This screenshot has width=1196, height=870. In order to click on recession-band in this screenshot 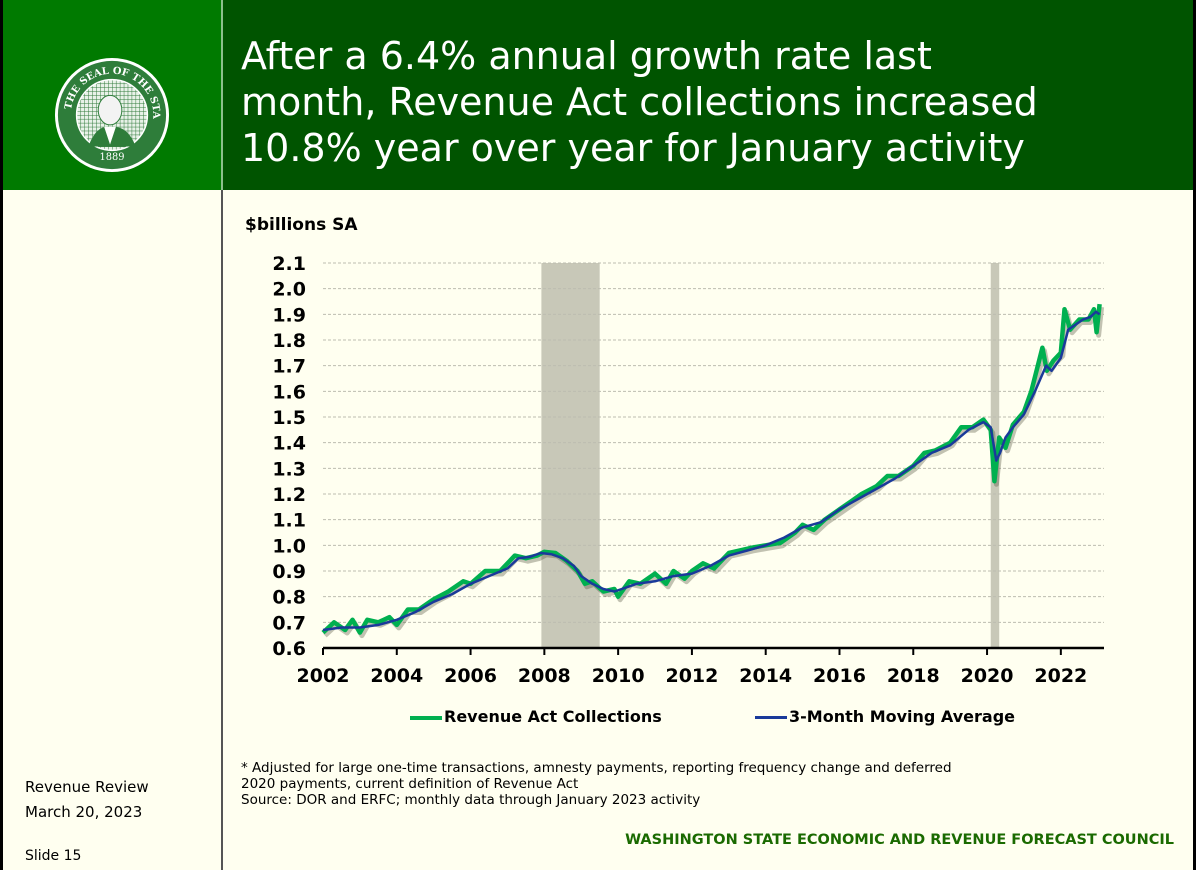, I will do `click(570, 455)`.